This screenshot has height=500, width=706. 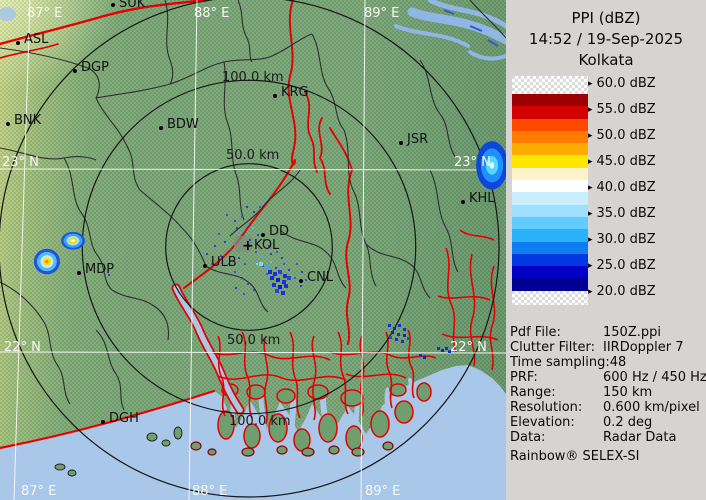 I want to click on info-row: Range: 150 km, so click(x=607, y=392).